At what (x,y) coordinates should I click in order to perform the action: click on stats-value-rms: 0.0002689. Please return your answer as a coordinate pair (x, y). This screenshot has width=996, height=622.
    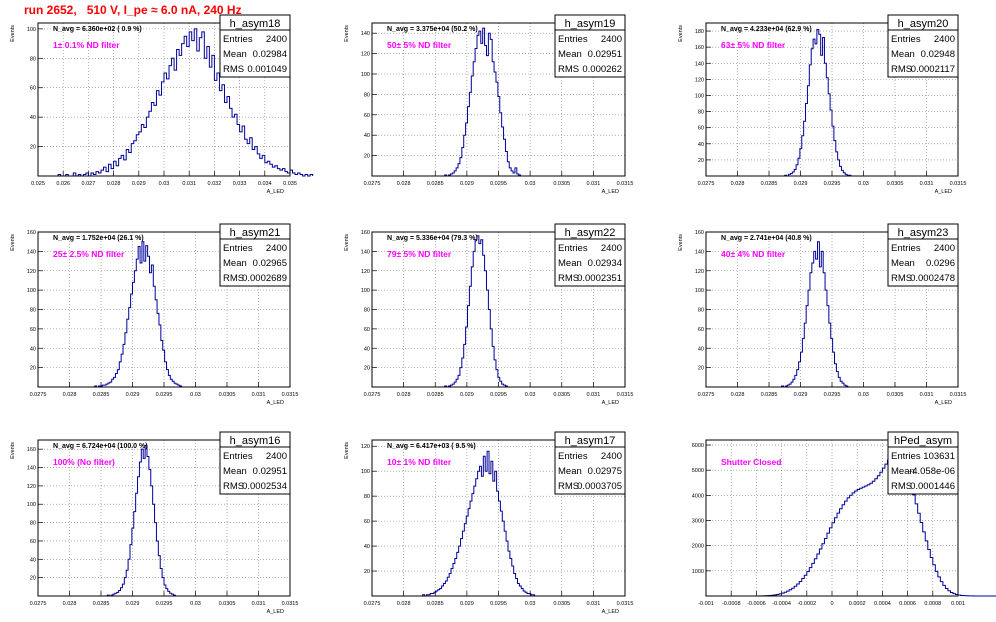
    Looking at the image, I should click on (264, 278).